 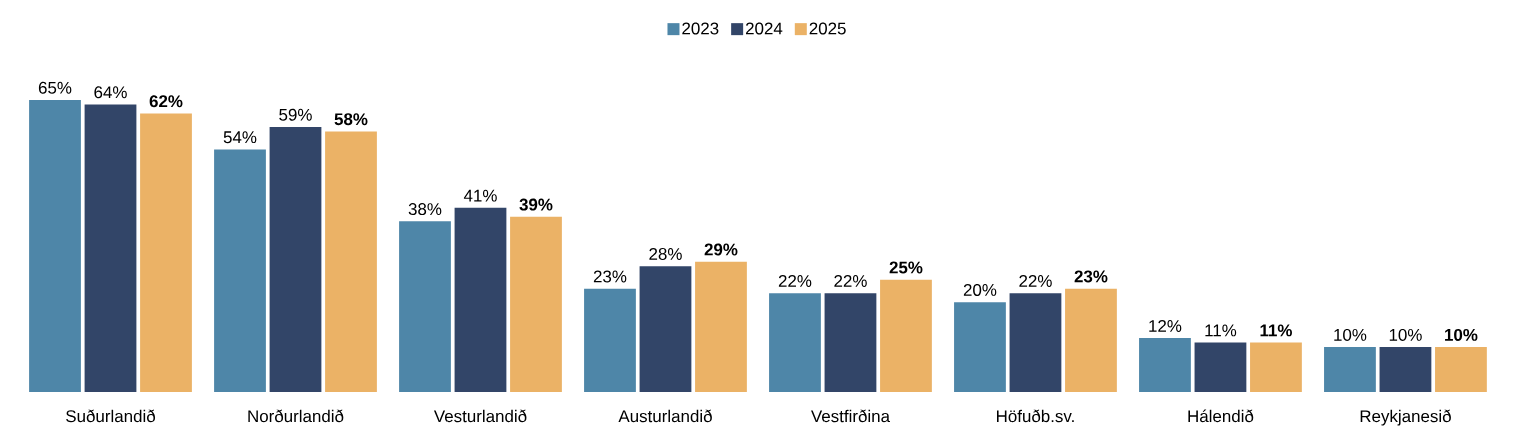 What do you see at coordinates (1405, 417) in the screenshot?
I see `x-tick-label: Reykjanesið` at bounding box center [1405, 417].